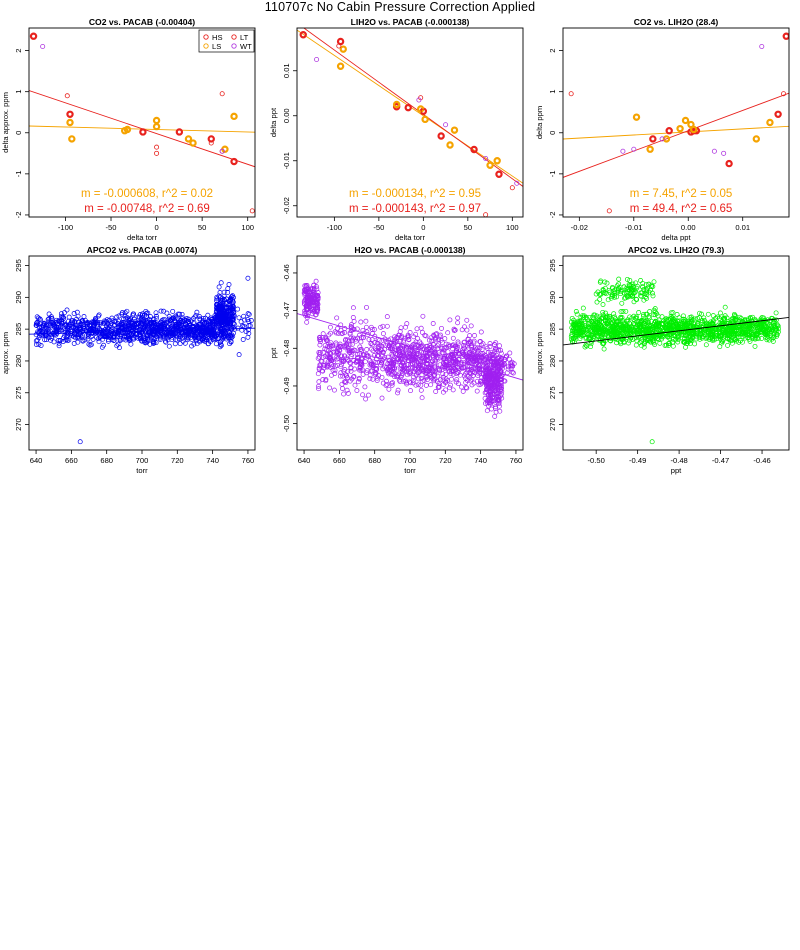 The image size is (800, 950). I want to click on point-HS, so click(70, 114).